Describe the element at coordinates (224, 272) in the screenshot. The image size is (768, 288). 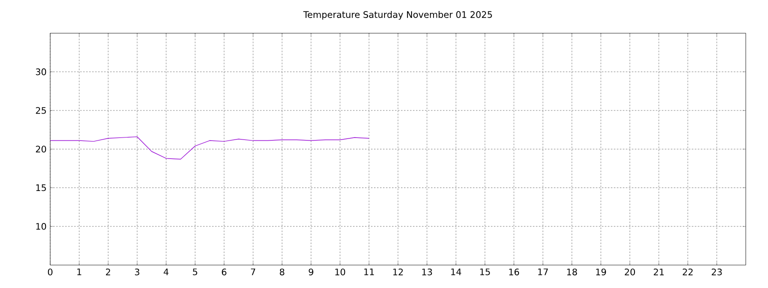
I see `x-tick-label: 6` at that location.